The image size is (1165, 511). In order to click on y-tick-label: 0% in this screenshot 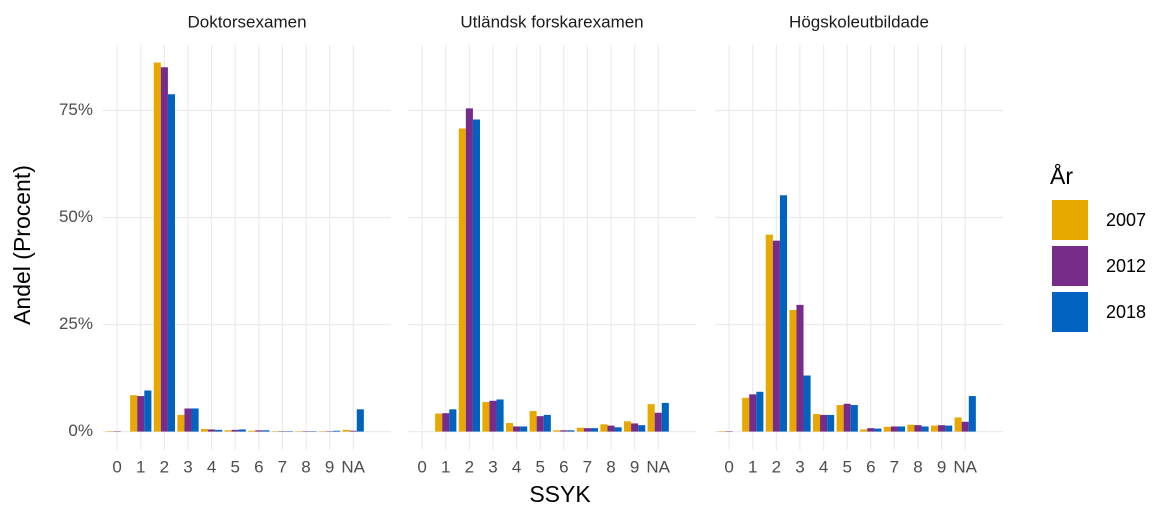, I will do `click(80, 430)`.